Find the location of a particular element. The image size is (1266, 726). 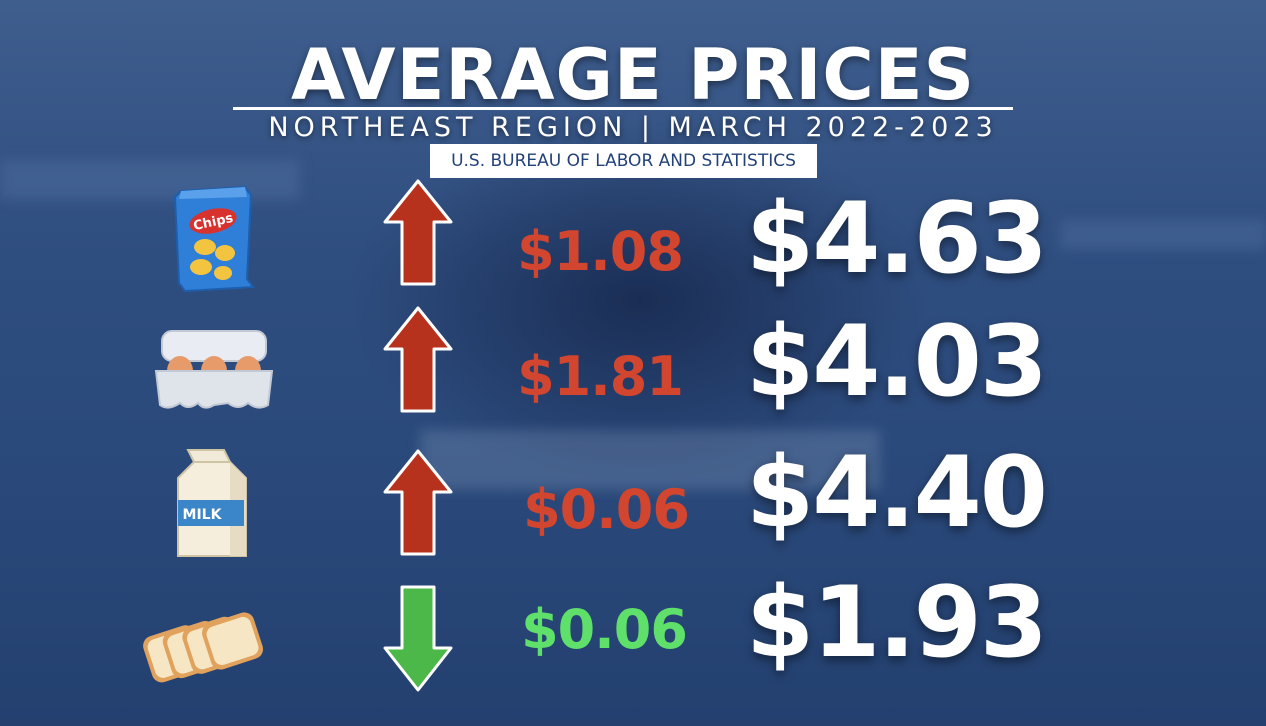

price-change: $1.81 is located at coordinates (600, 376).